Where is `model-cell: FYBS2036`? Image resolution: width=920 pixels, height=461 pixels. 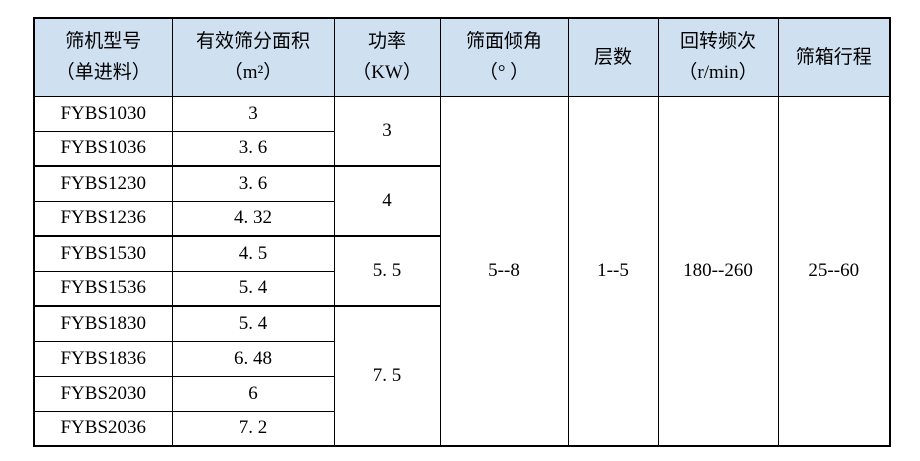 model-cell: FYBS2036 is located at coordinates (103, 428).